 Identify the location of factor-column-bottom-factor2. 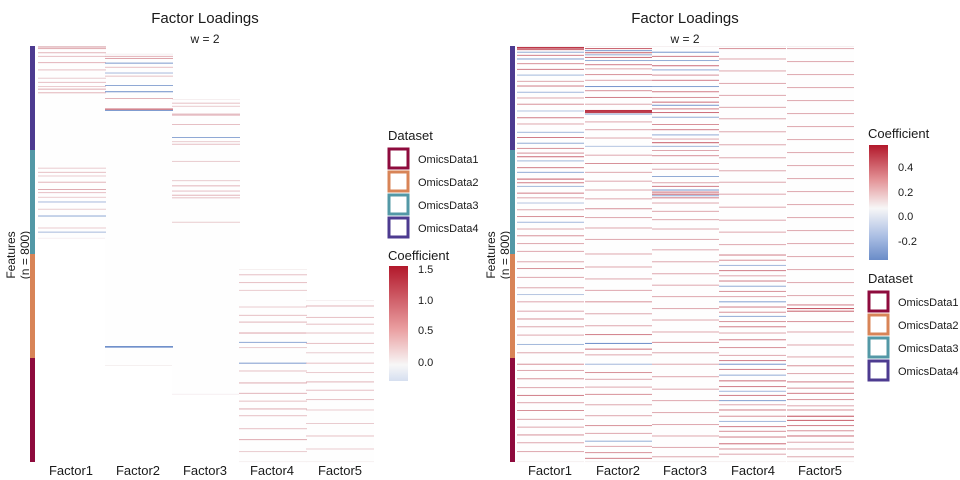
(139, 365).